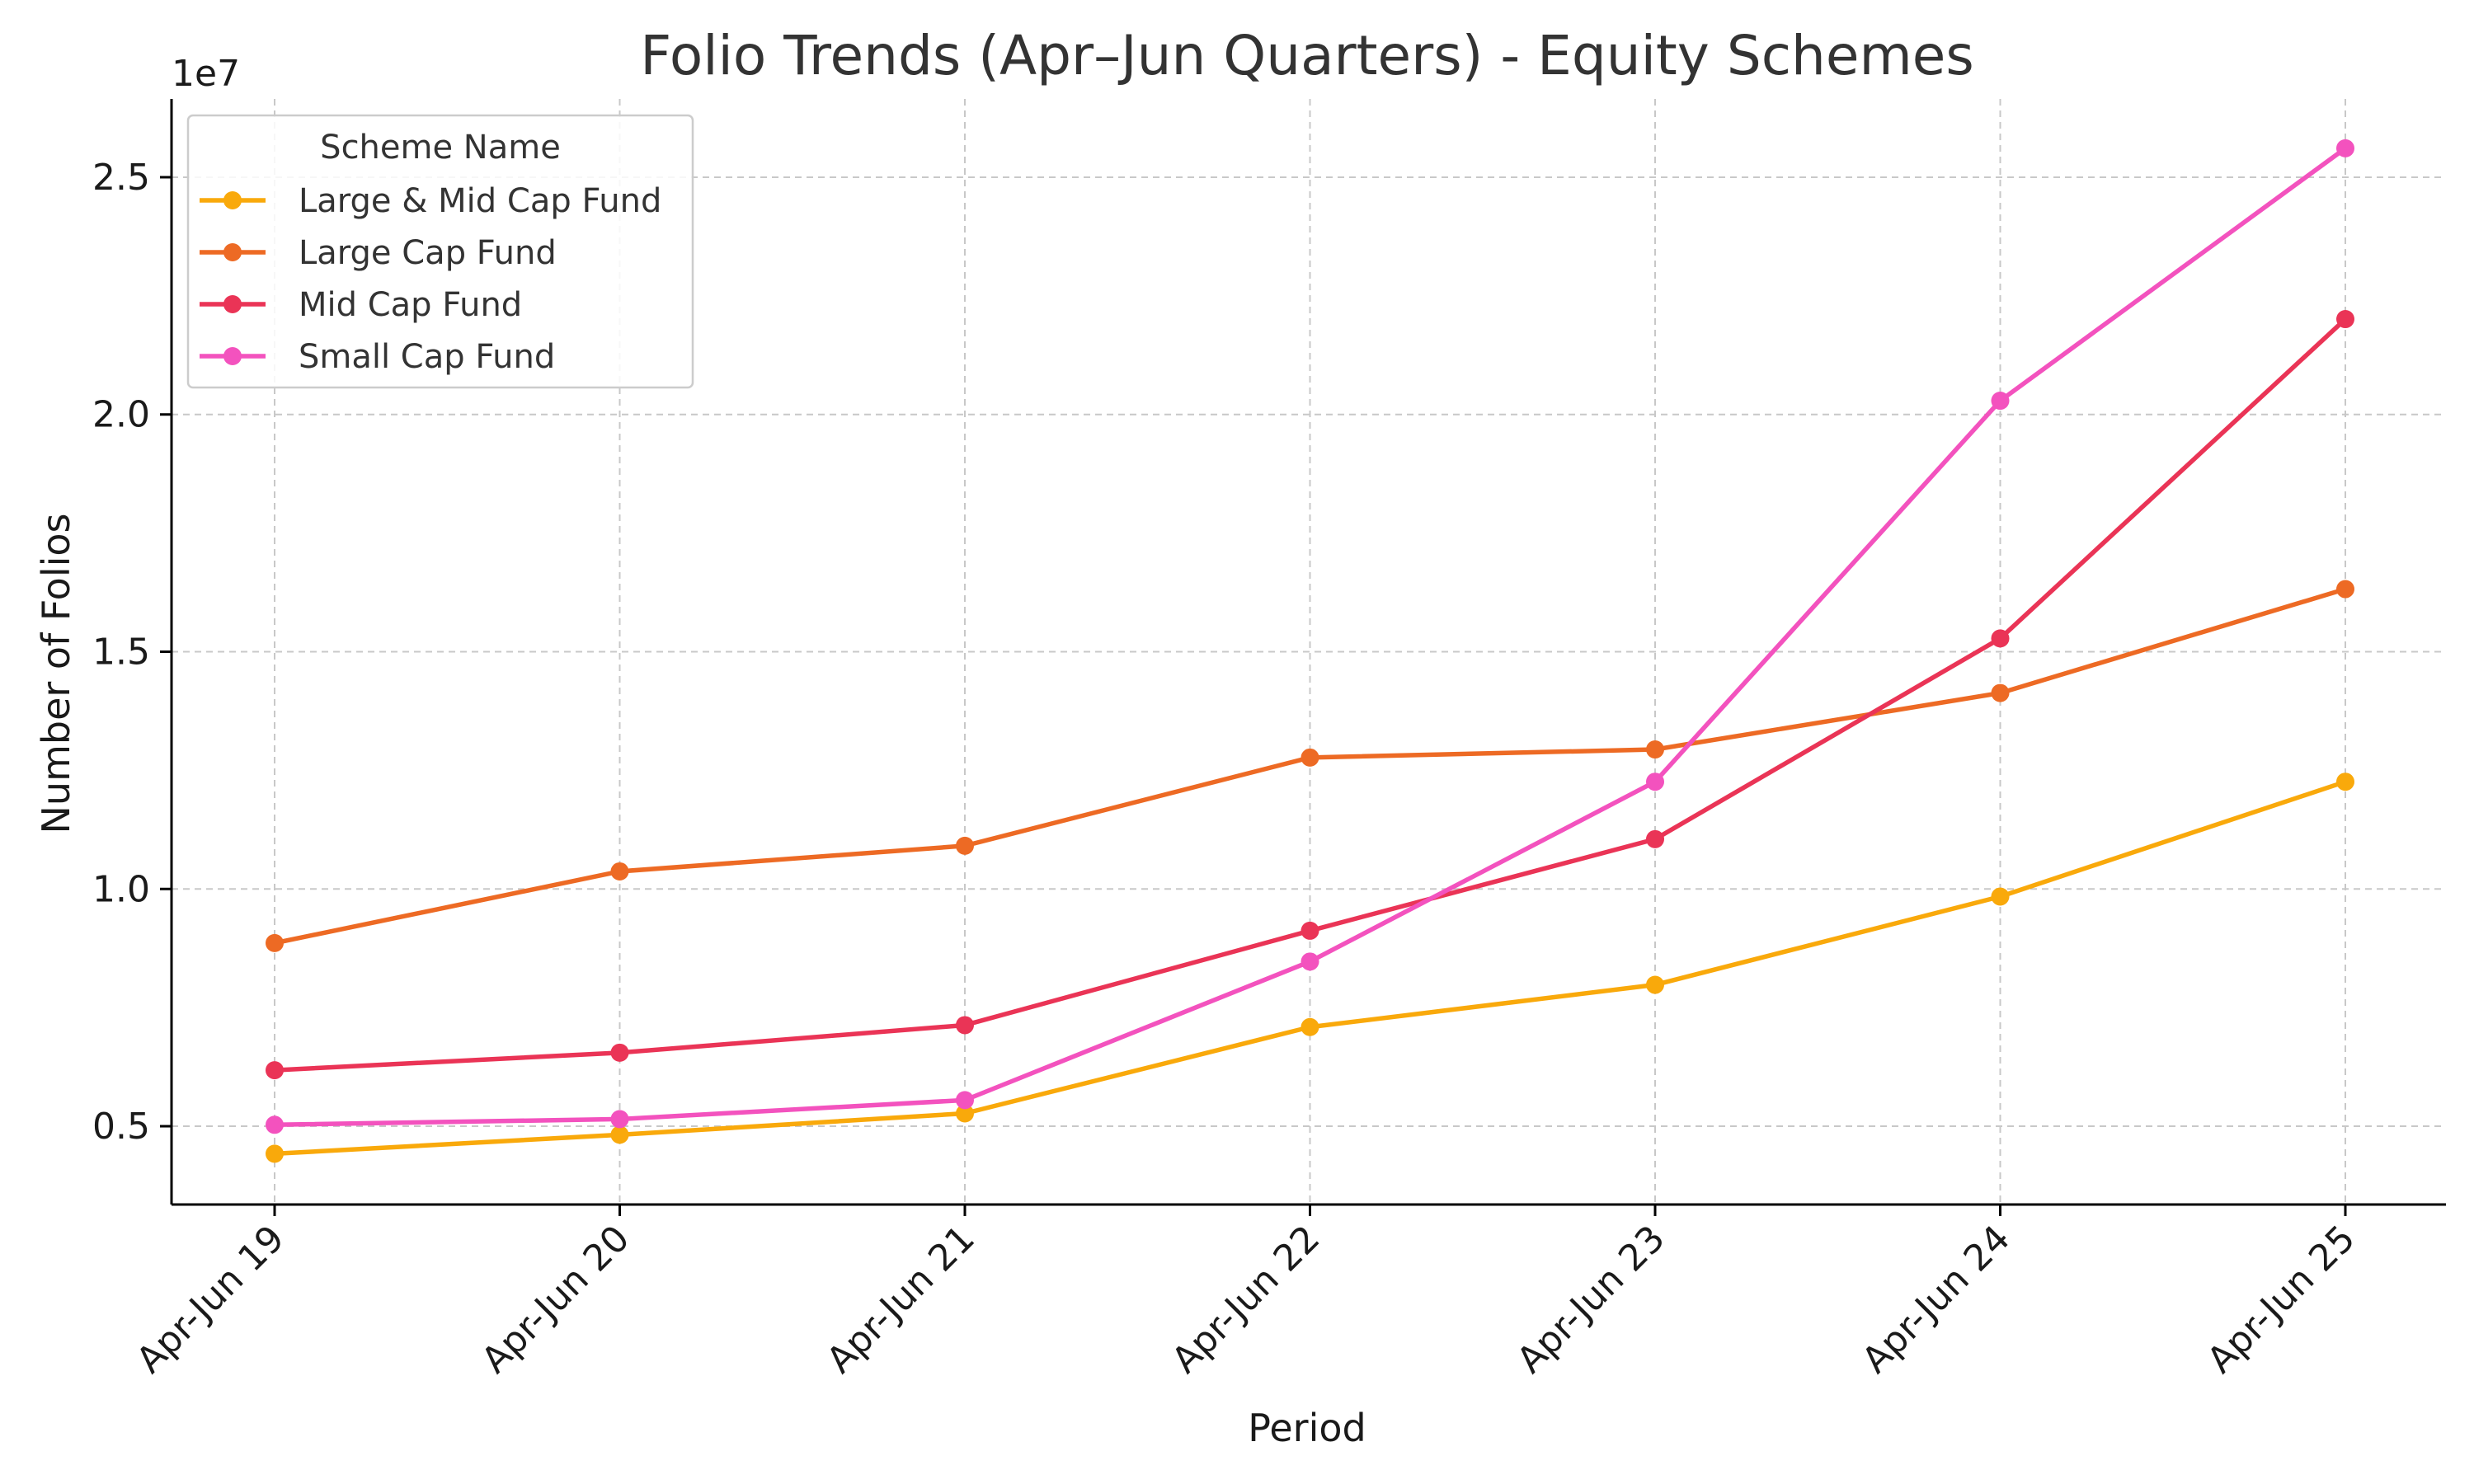 Image resolution: width=2474 pixels, height=1484 pixels. Describe the element at coordinates (121, 178) in the screenshot. I see `y-tick-label: 2.5` at that location.